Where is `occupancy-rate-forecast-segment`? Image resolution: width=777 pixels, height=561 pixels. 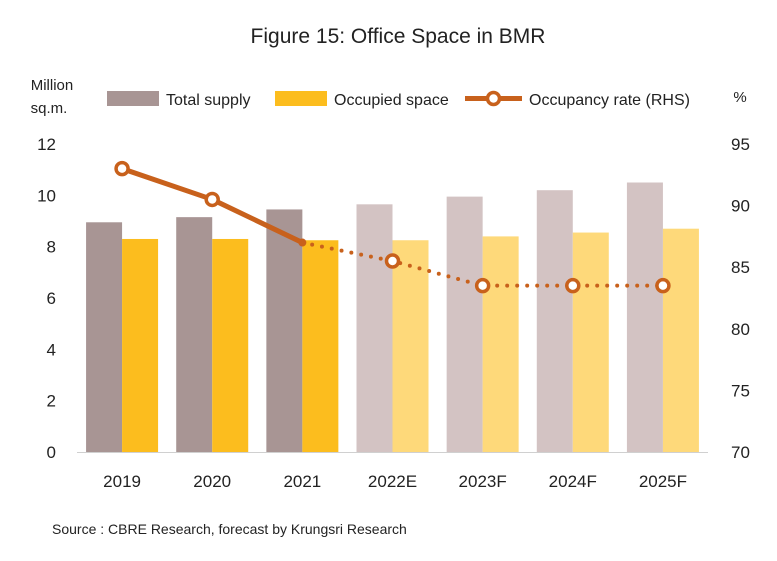 occupancy-rate-forecast-segment is located at coordinates (482, 264).